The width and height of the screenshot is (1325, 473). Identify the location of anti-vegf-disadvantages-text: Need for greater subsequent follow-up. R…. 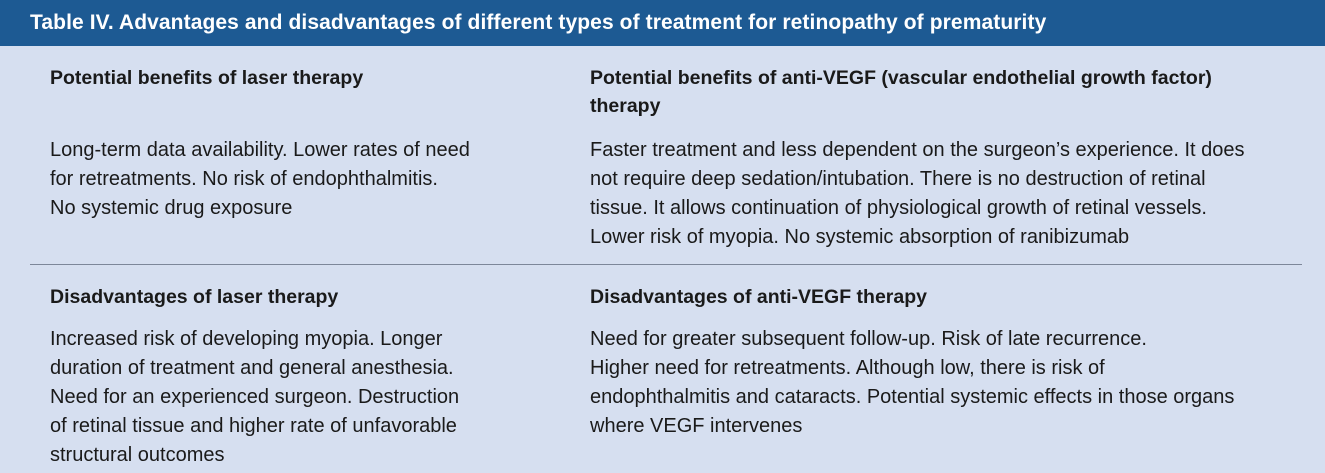
(952, 383).